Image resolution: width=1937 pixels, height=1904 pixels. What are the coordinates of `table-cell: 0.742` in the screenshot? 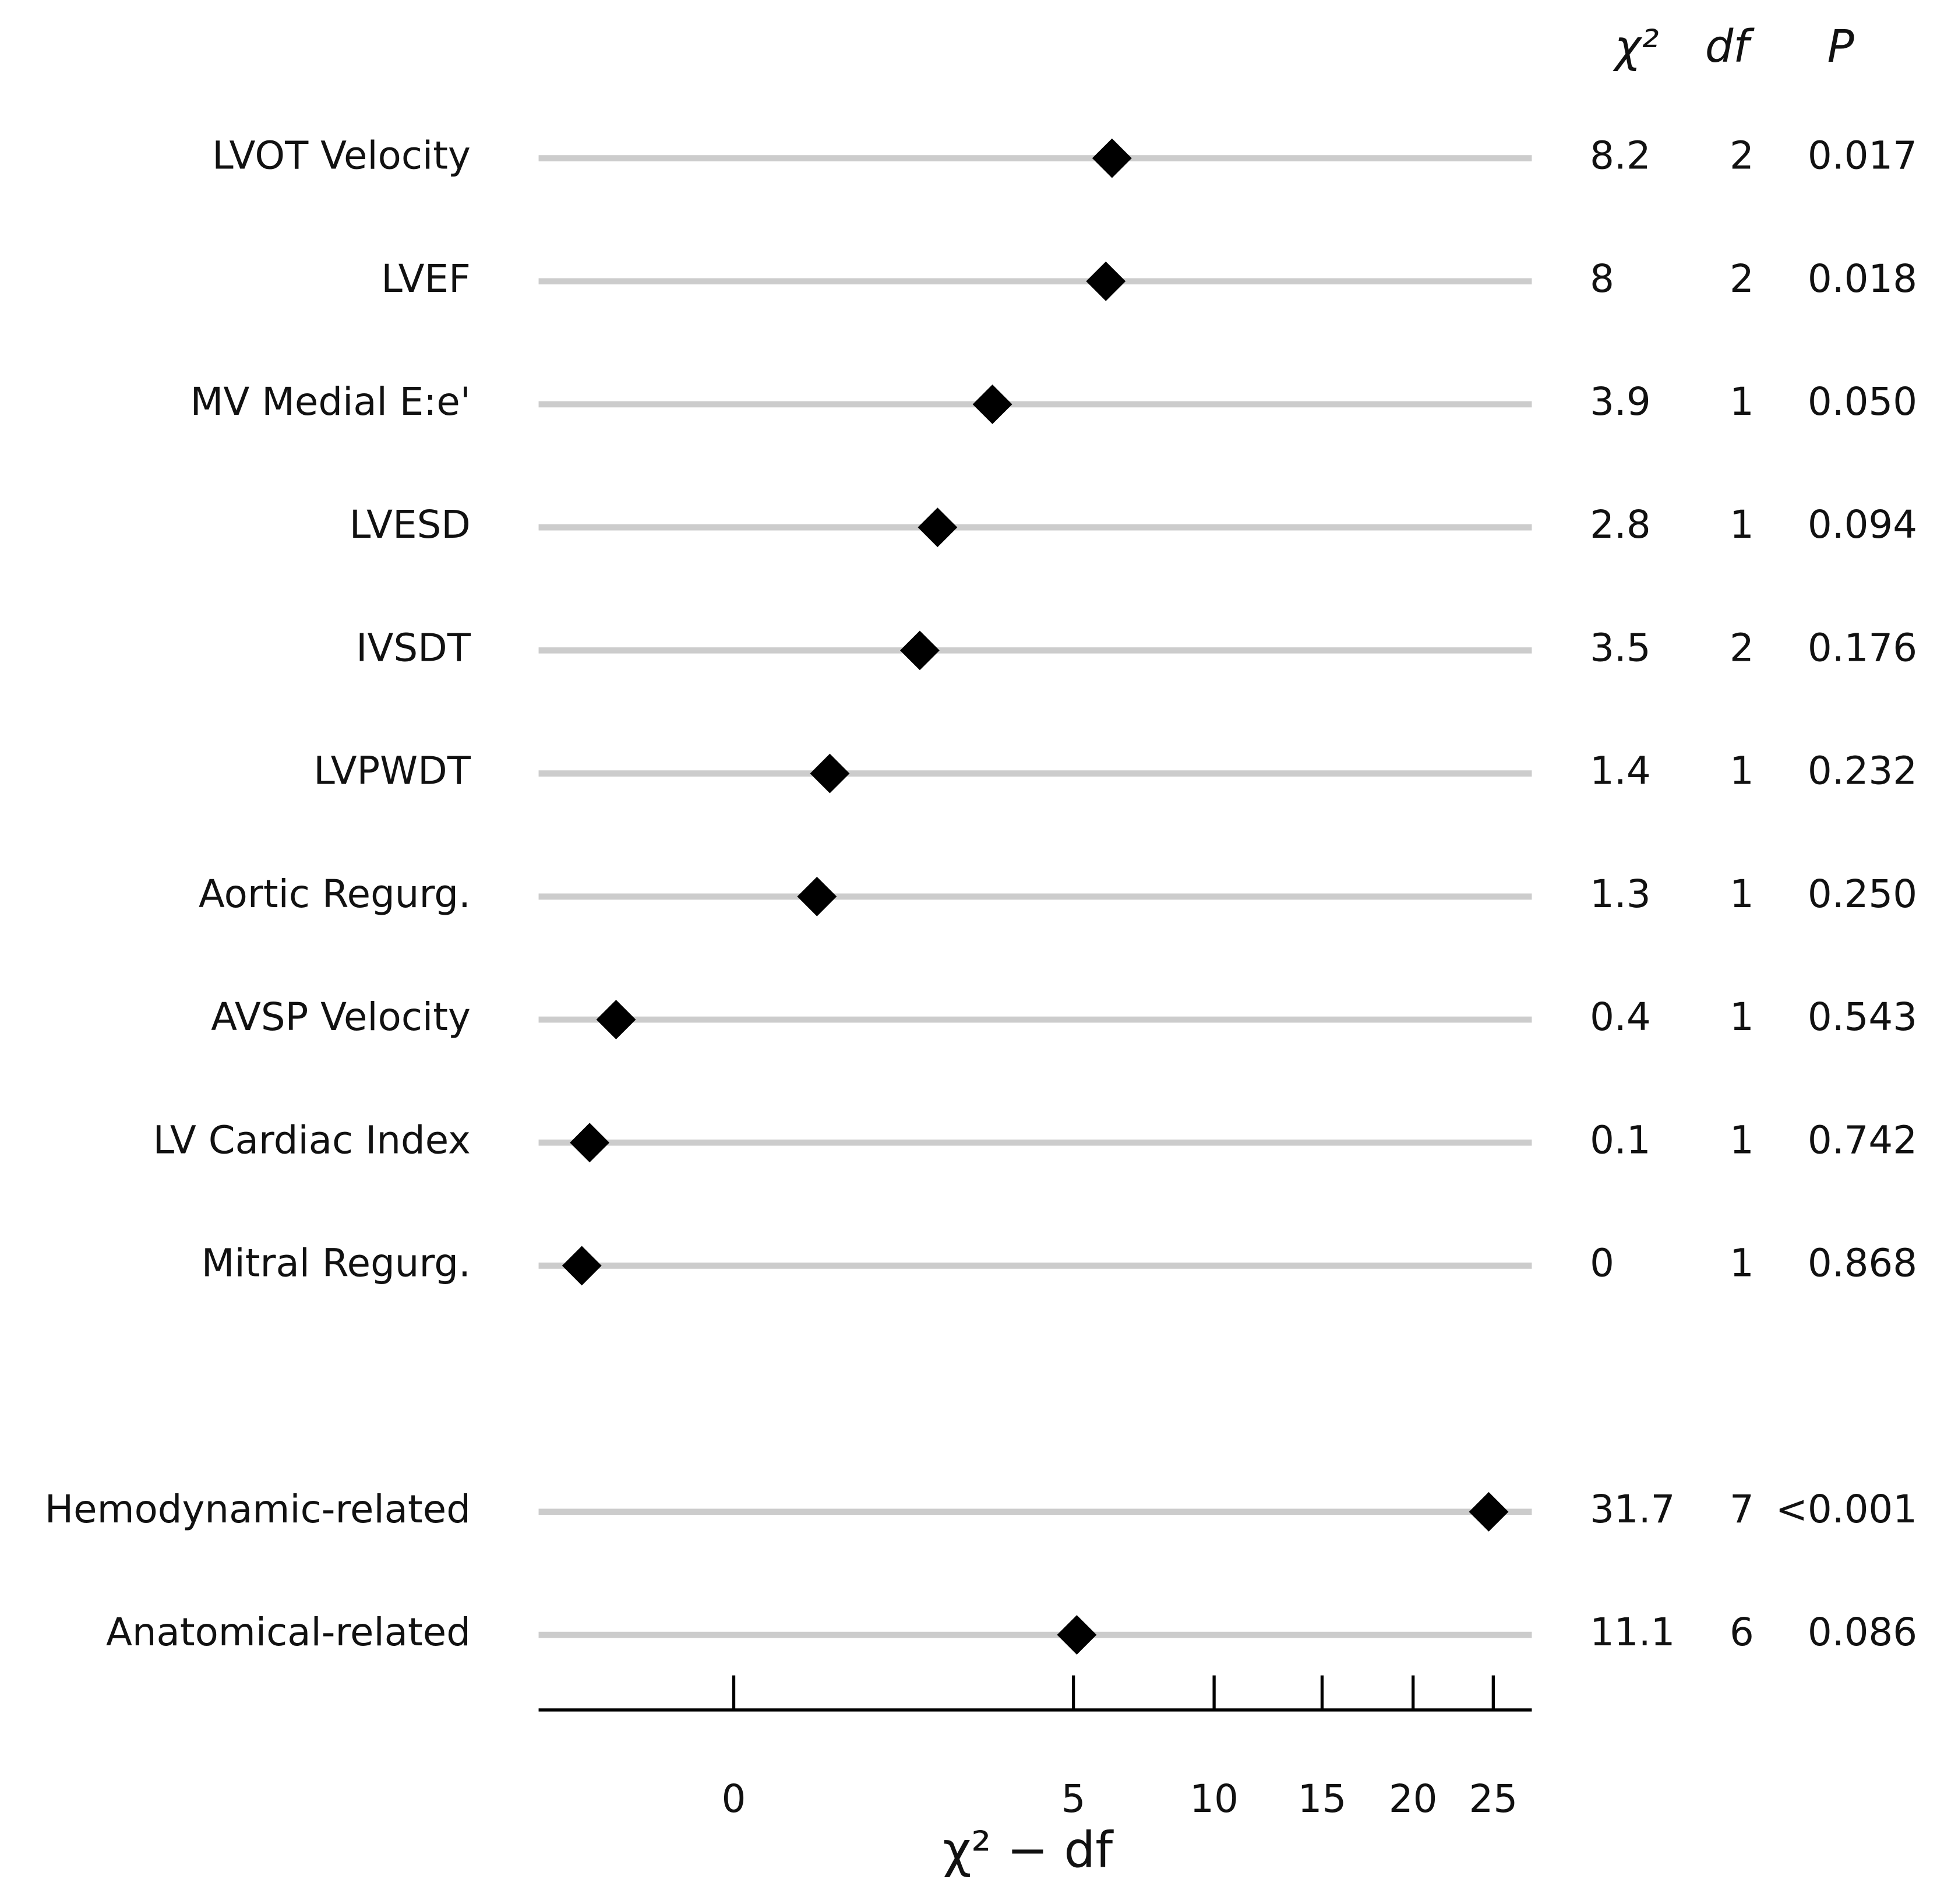 It's located at (1862, 1139).